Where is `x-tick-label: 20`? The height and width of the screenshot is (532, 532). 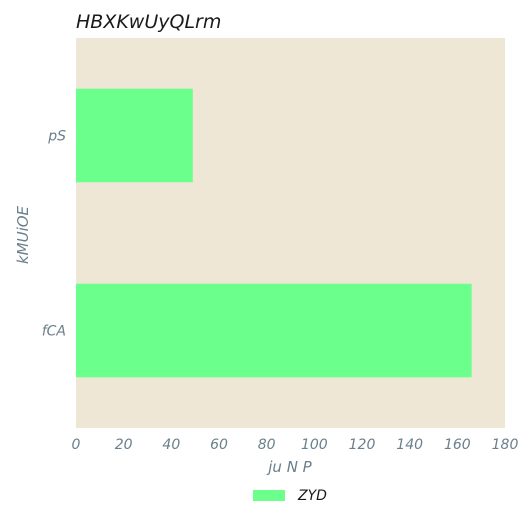 x-tick-label: 20 is located at coordinates (124, 445).